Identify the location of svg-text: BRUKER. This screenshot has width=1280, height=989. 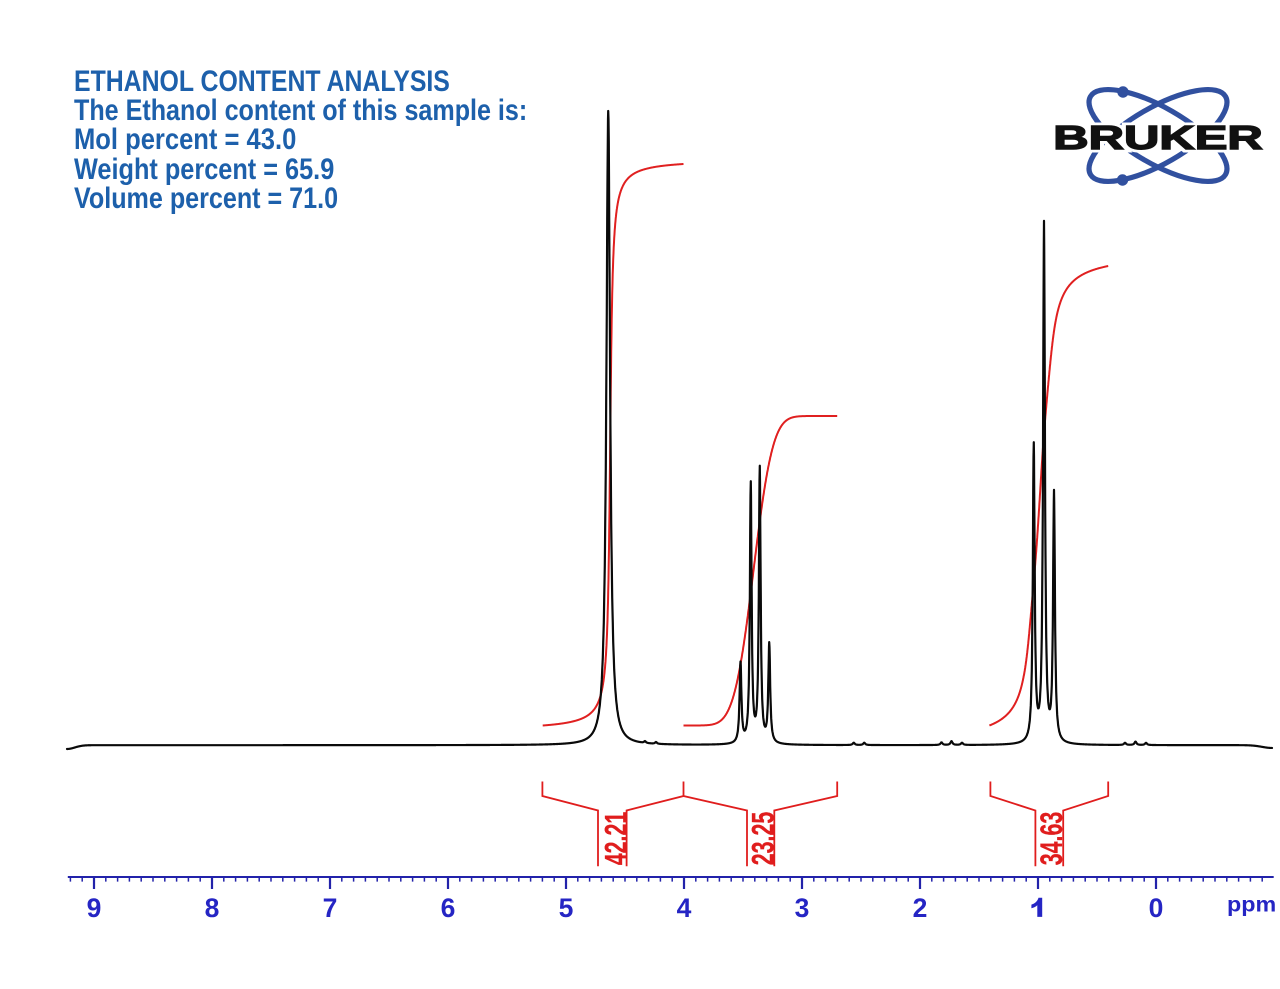
(1158, 137).